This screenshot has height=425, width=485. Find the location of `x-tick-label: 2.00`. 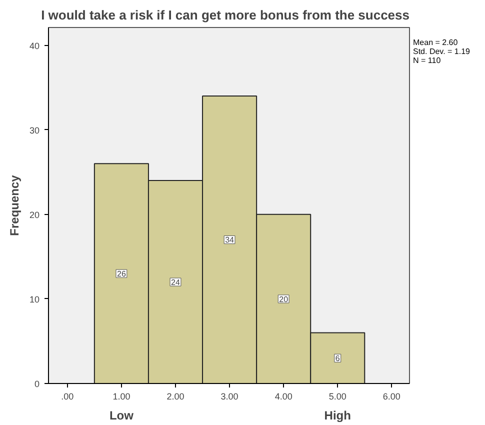

x-tick-label: 2.00 is located at coordinates (175, 397).